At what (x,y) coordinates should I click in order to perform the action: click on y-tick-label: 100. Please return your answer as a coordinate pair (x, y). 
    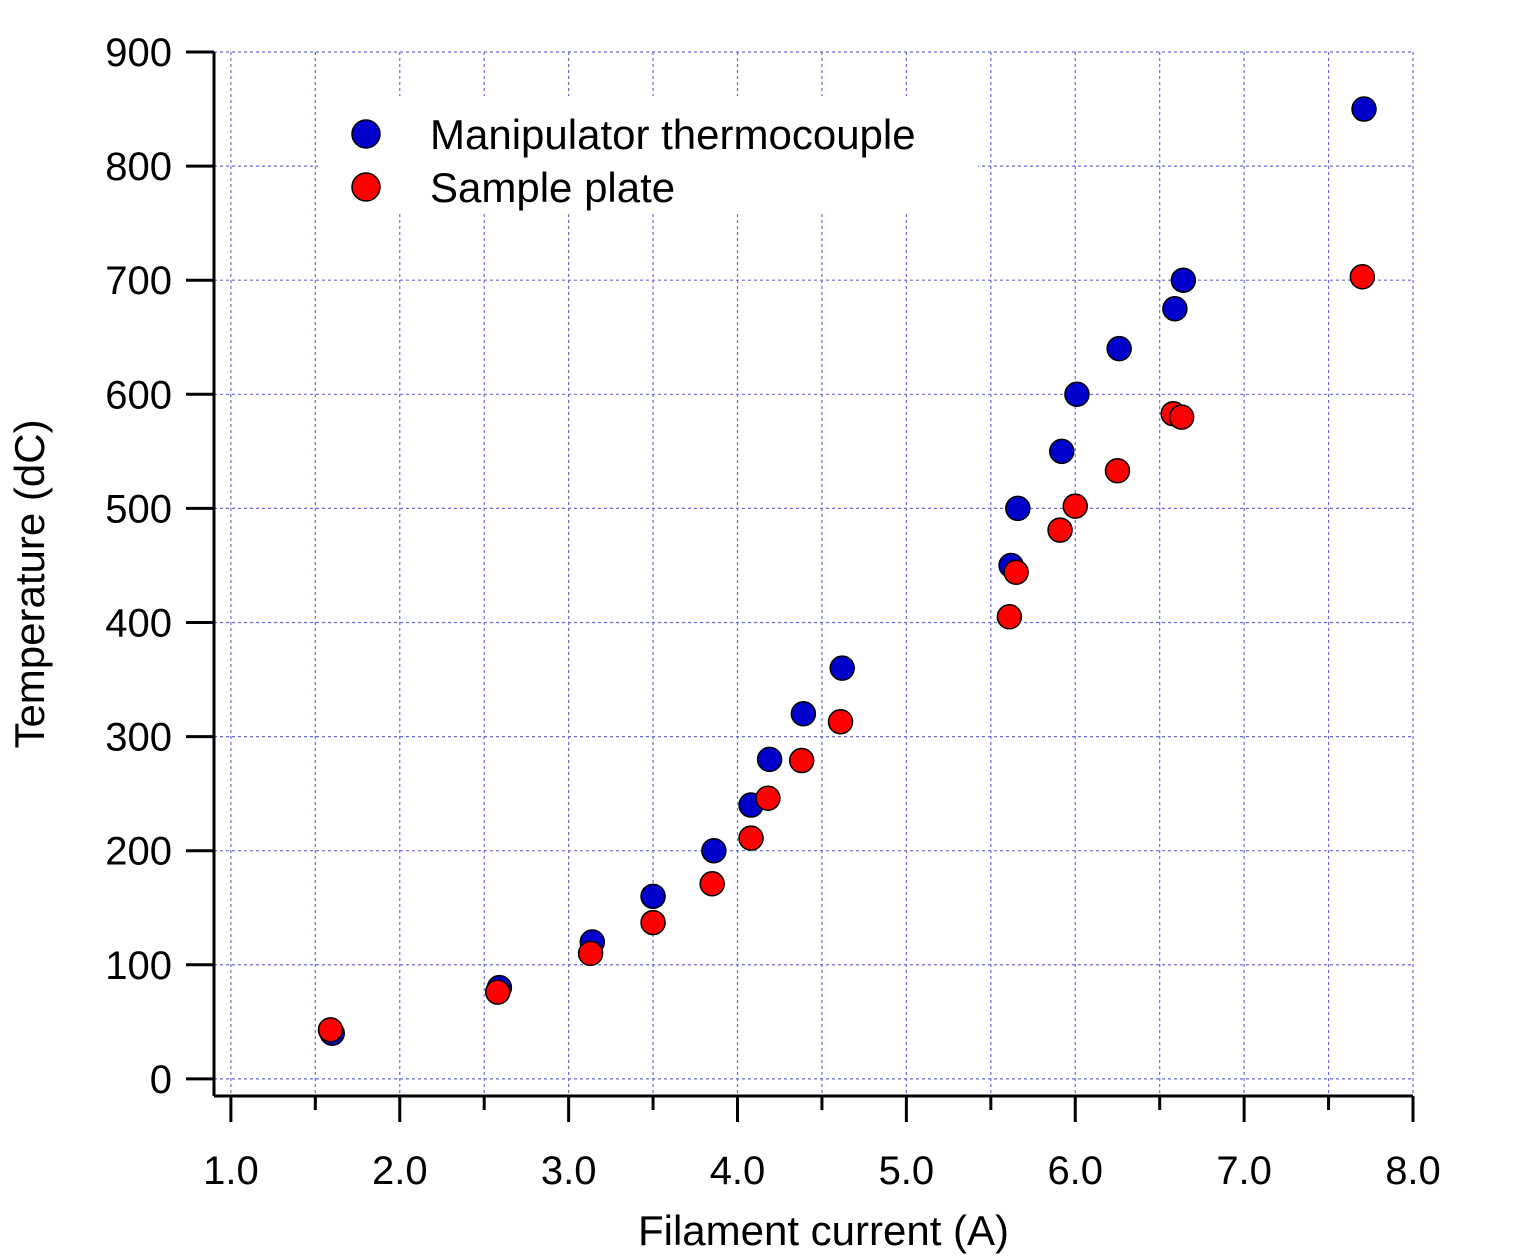
    Looking at the image, I should click on (138, 966).